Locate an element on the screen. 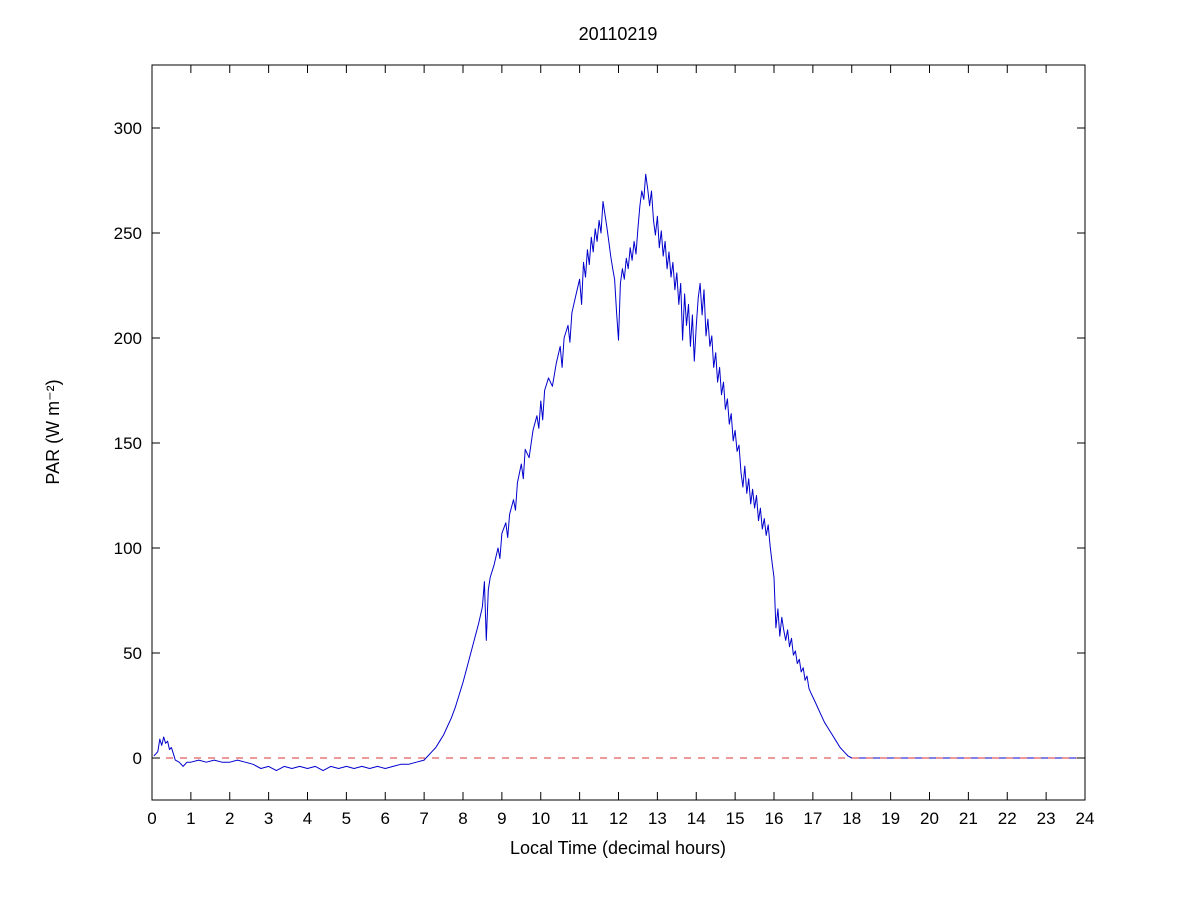 The width and height of the screenshot is (1201, 900). x-tick-label: 0 is located at coordinates (151, 818).